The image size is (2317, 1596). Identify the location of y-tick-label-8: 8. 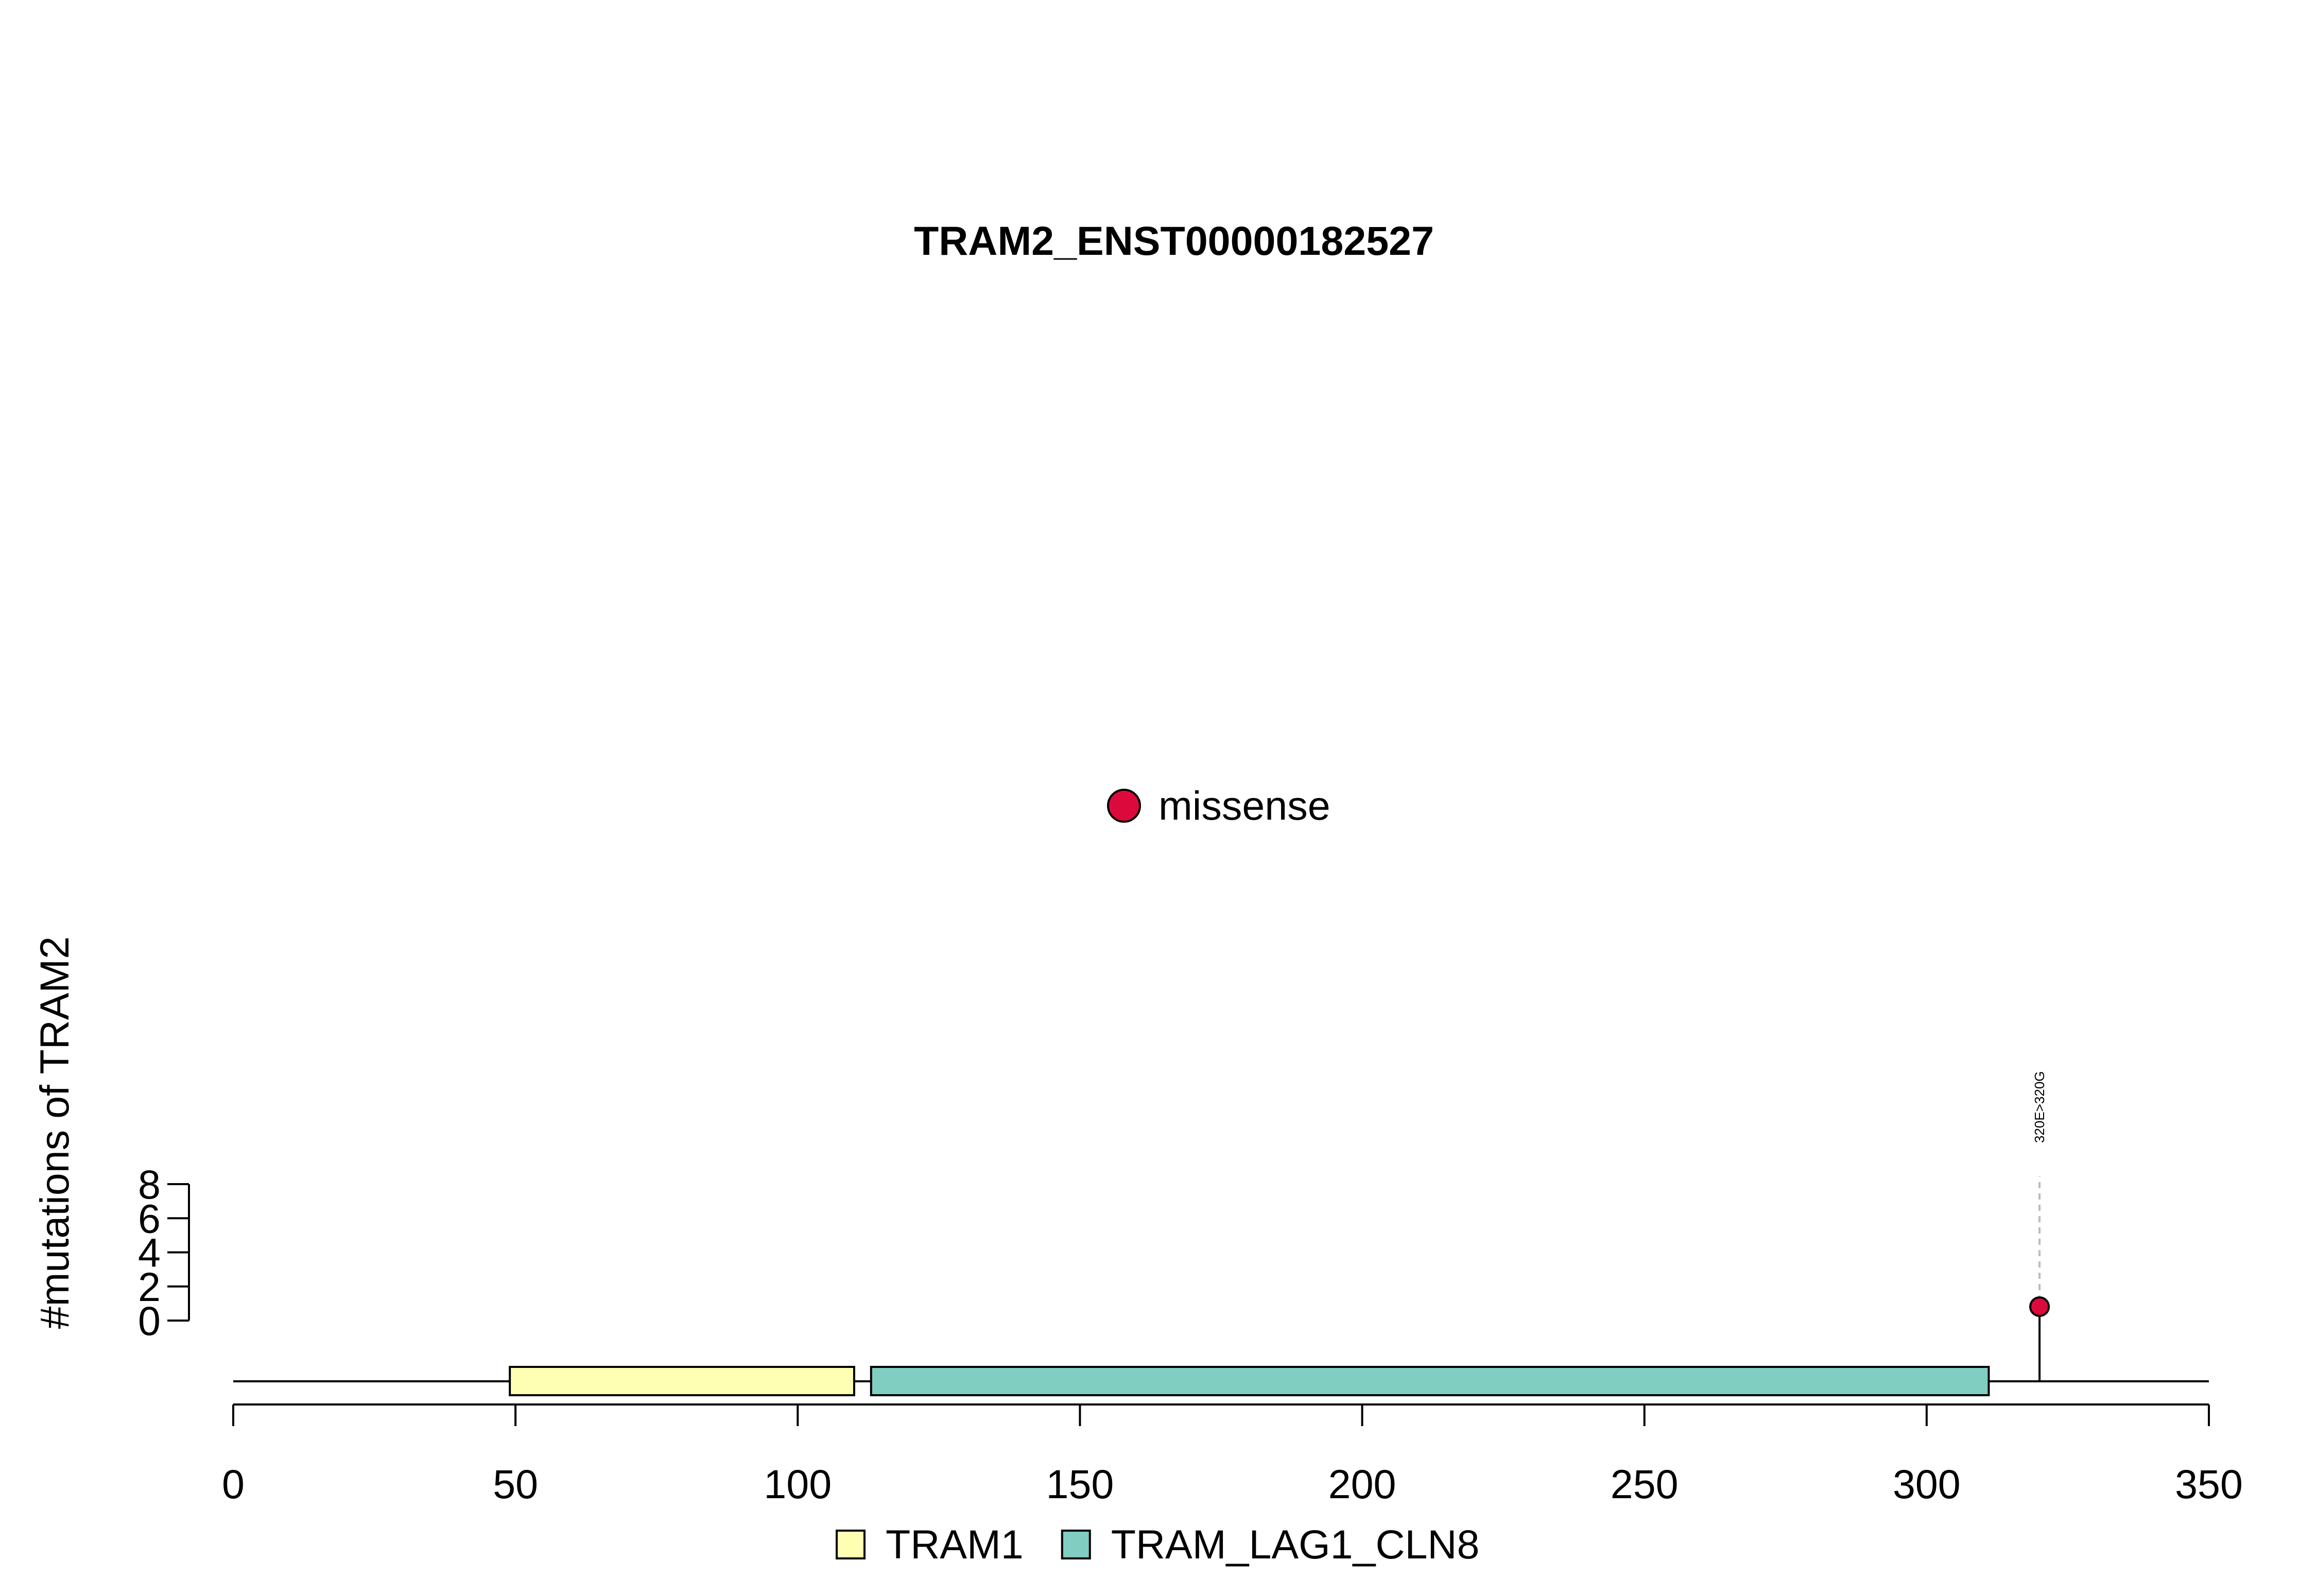
(149, 1184).